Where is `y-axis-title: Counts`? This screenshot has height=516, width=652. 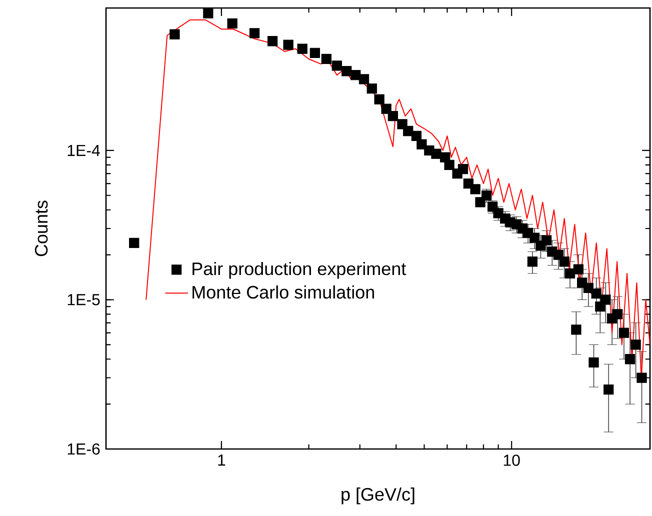 y-axis-title: Counts is located at coordinates (41, 228).